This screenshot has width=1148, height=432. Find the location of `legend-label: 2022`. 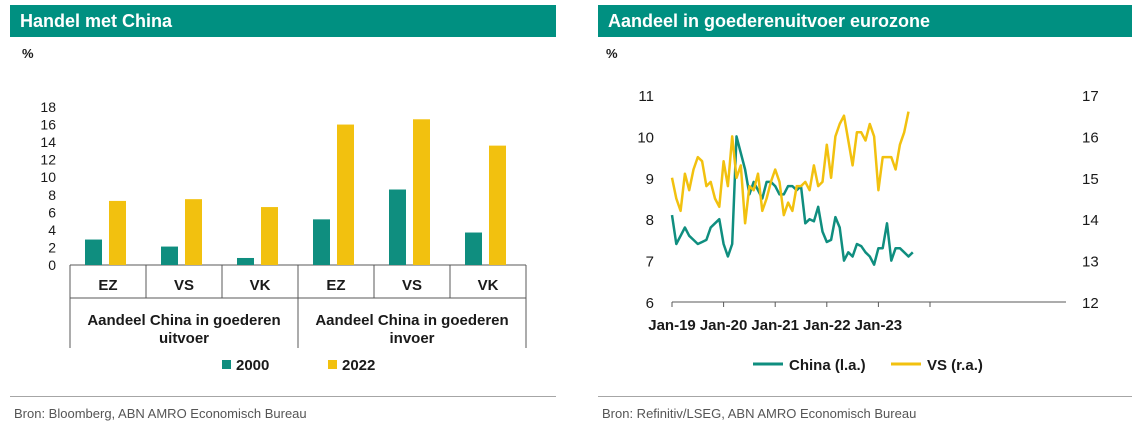

legend-label: 2022 is located at coordinates (358, 365).